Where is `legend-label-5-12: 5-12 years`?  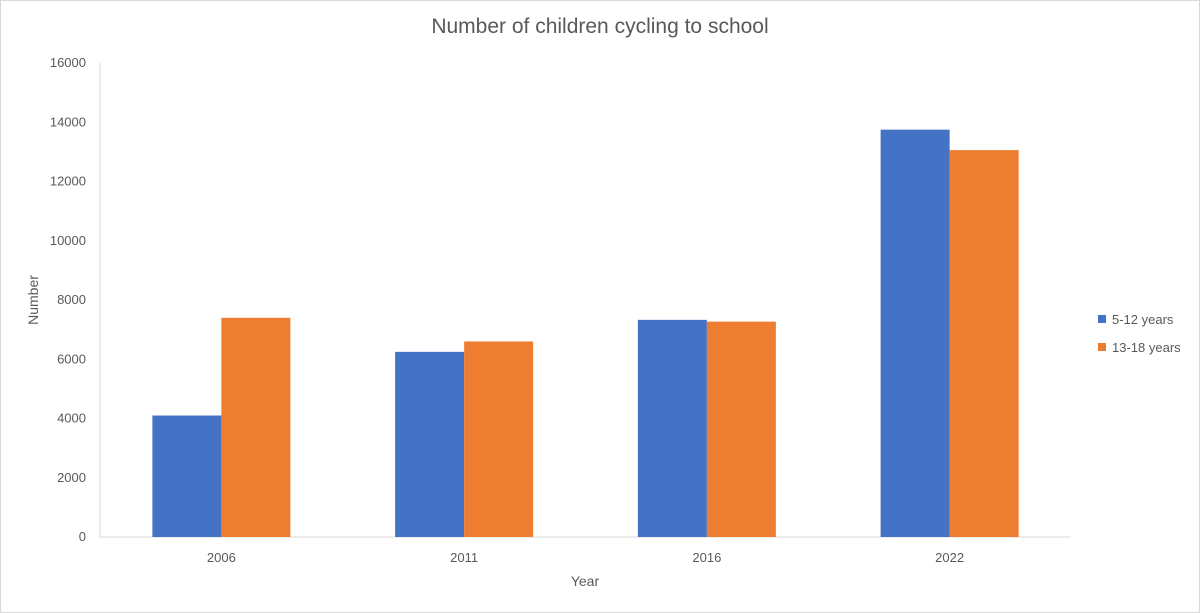 legend-label-5-12: 5-12 years is located at coordinates (1143, 319).